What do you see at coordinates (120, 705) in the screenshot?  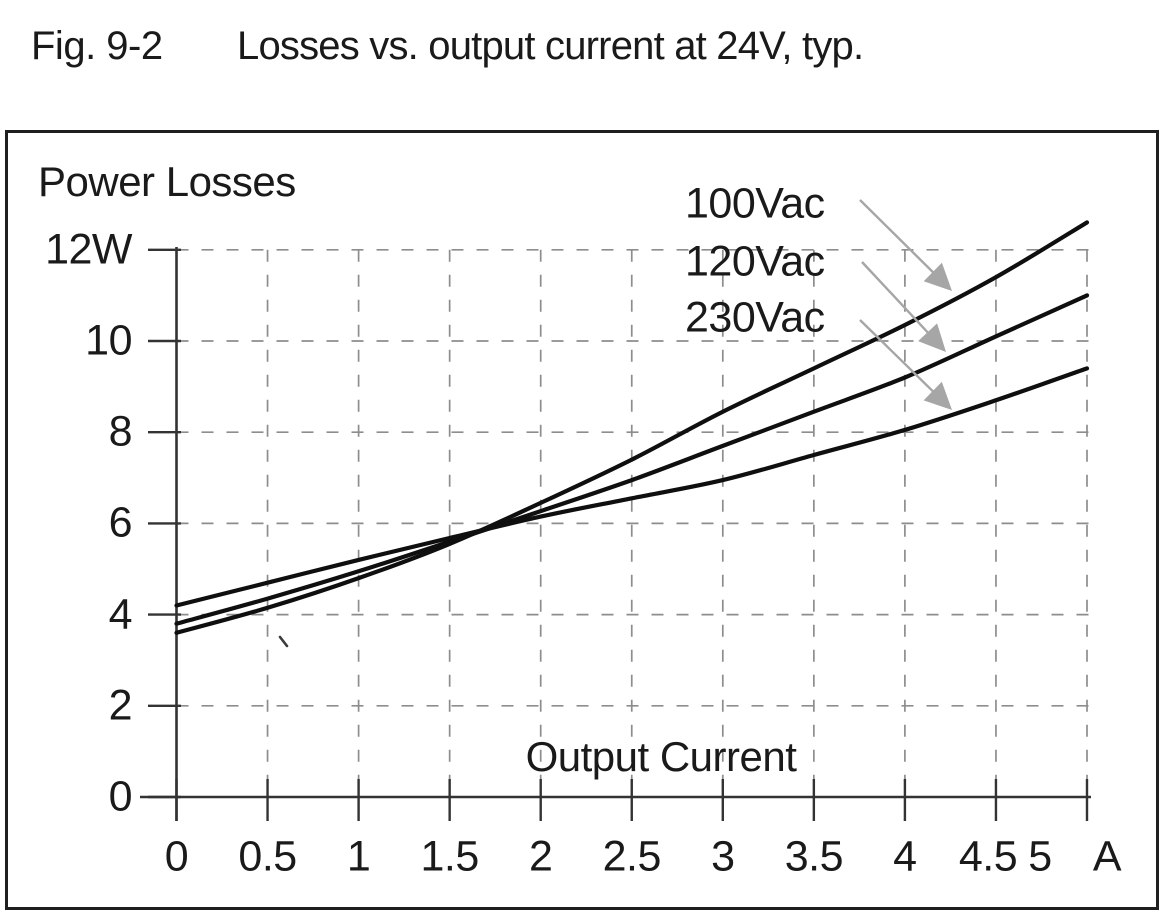 I see `y-tick-label: 2` at bounding box center [120, 705].